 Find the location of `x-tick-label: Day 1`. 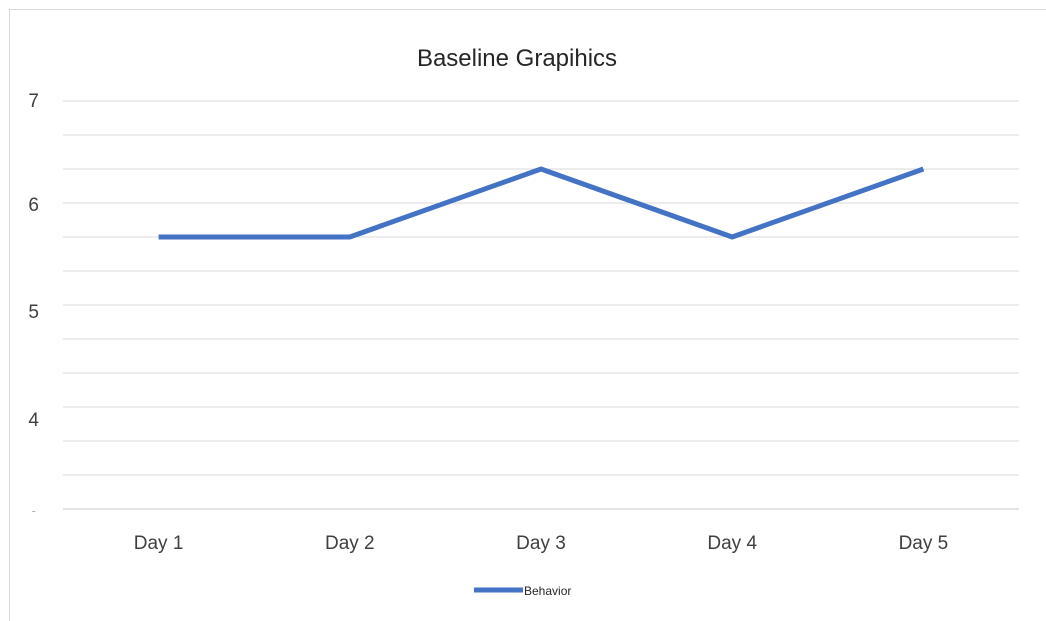

x-tick-label: Day 1 is located at coordinates (159, 543).